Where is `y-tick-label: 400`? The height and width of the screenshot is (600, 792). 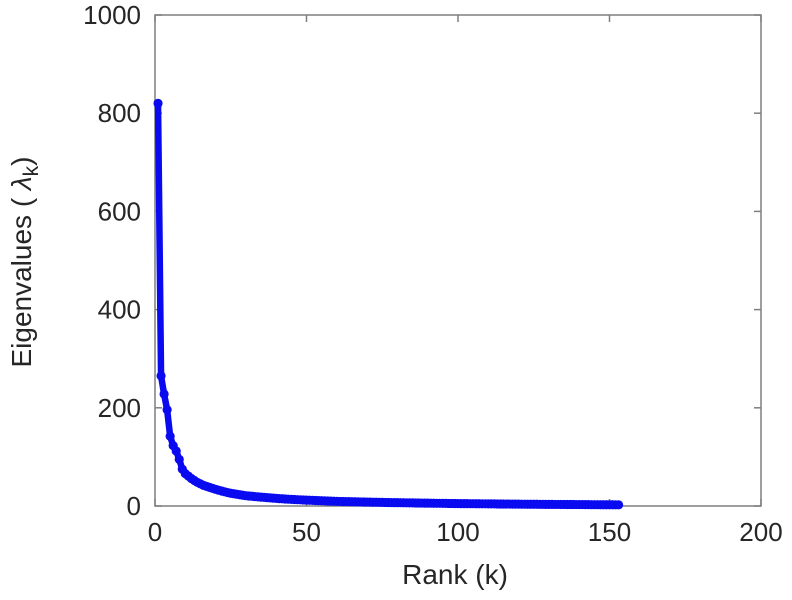
y-tick-label: 400 is located at coordinates (119, 310).